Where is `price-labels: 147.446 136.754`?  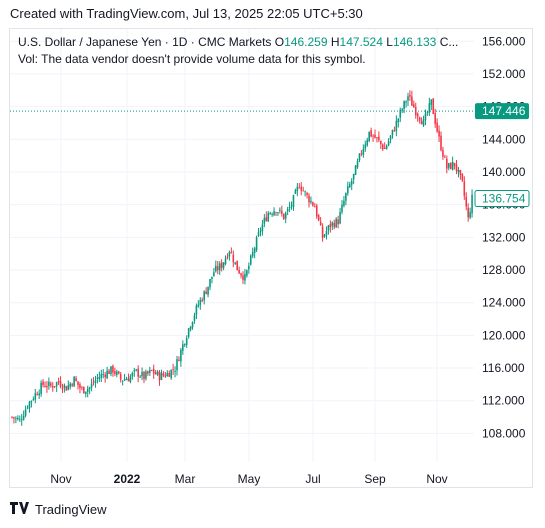
price-labels: 147.446 136.754 is located at coordinates (502, 155).